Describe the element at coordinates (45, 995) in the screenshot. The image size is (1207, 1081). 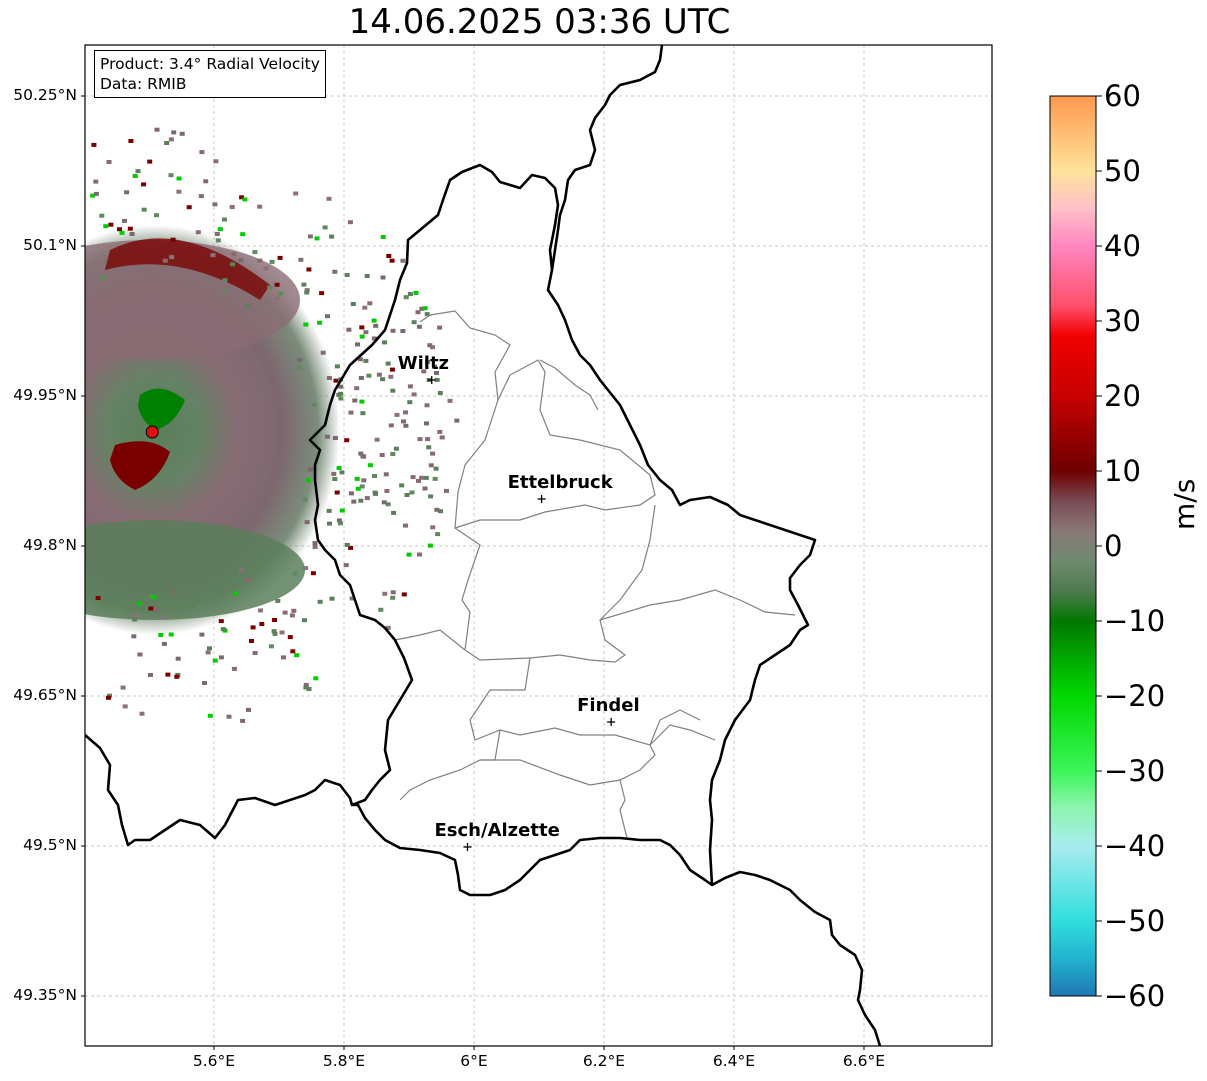
I see `lat-tick-label: 49.35°N` at that location.